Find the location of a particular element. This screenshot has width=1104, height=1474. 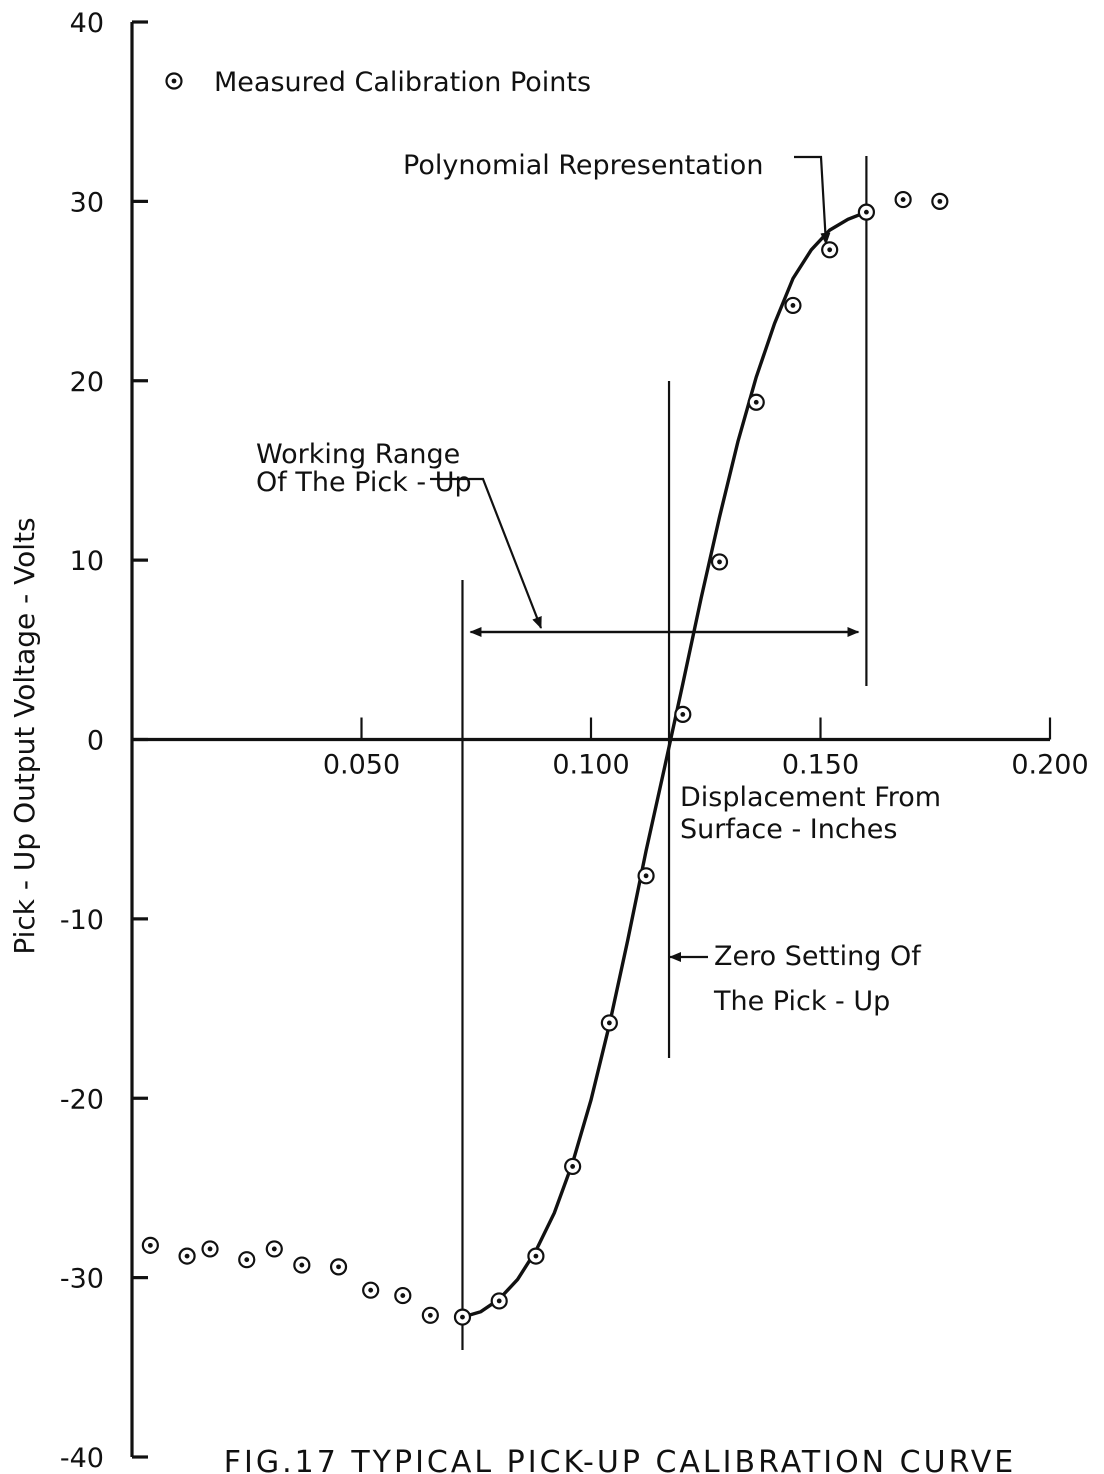

working-range-label-line-1: Working Range is located at coordinates (358, 454).